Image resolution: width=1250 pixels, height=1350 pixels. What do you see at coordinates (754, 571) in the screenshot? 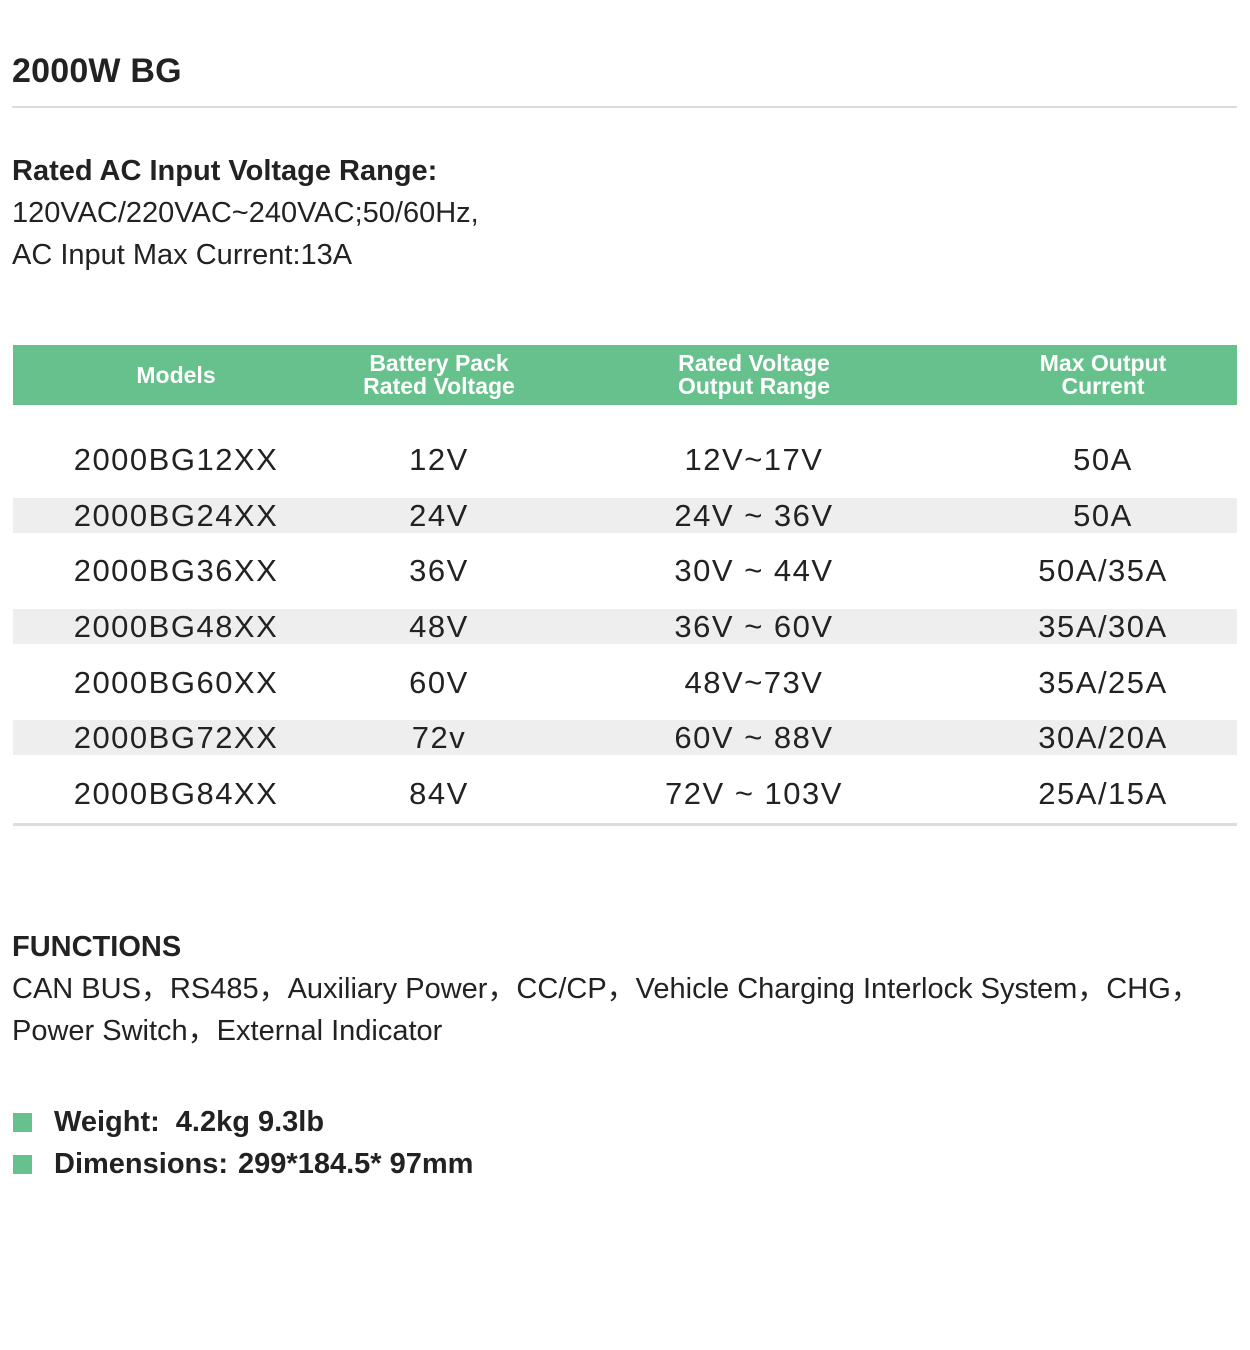
I see `cell-output-range: 30V ~ 44V` at bounding box center [754, 571].